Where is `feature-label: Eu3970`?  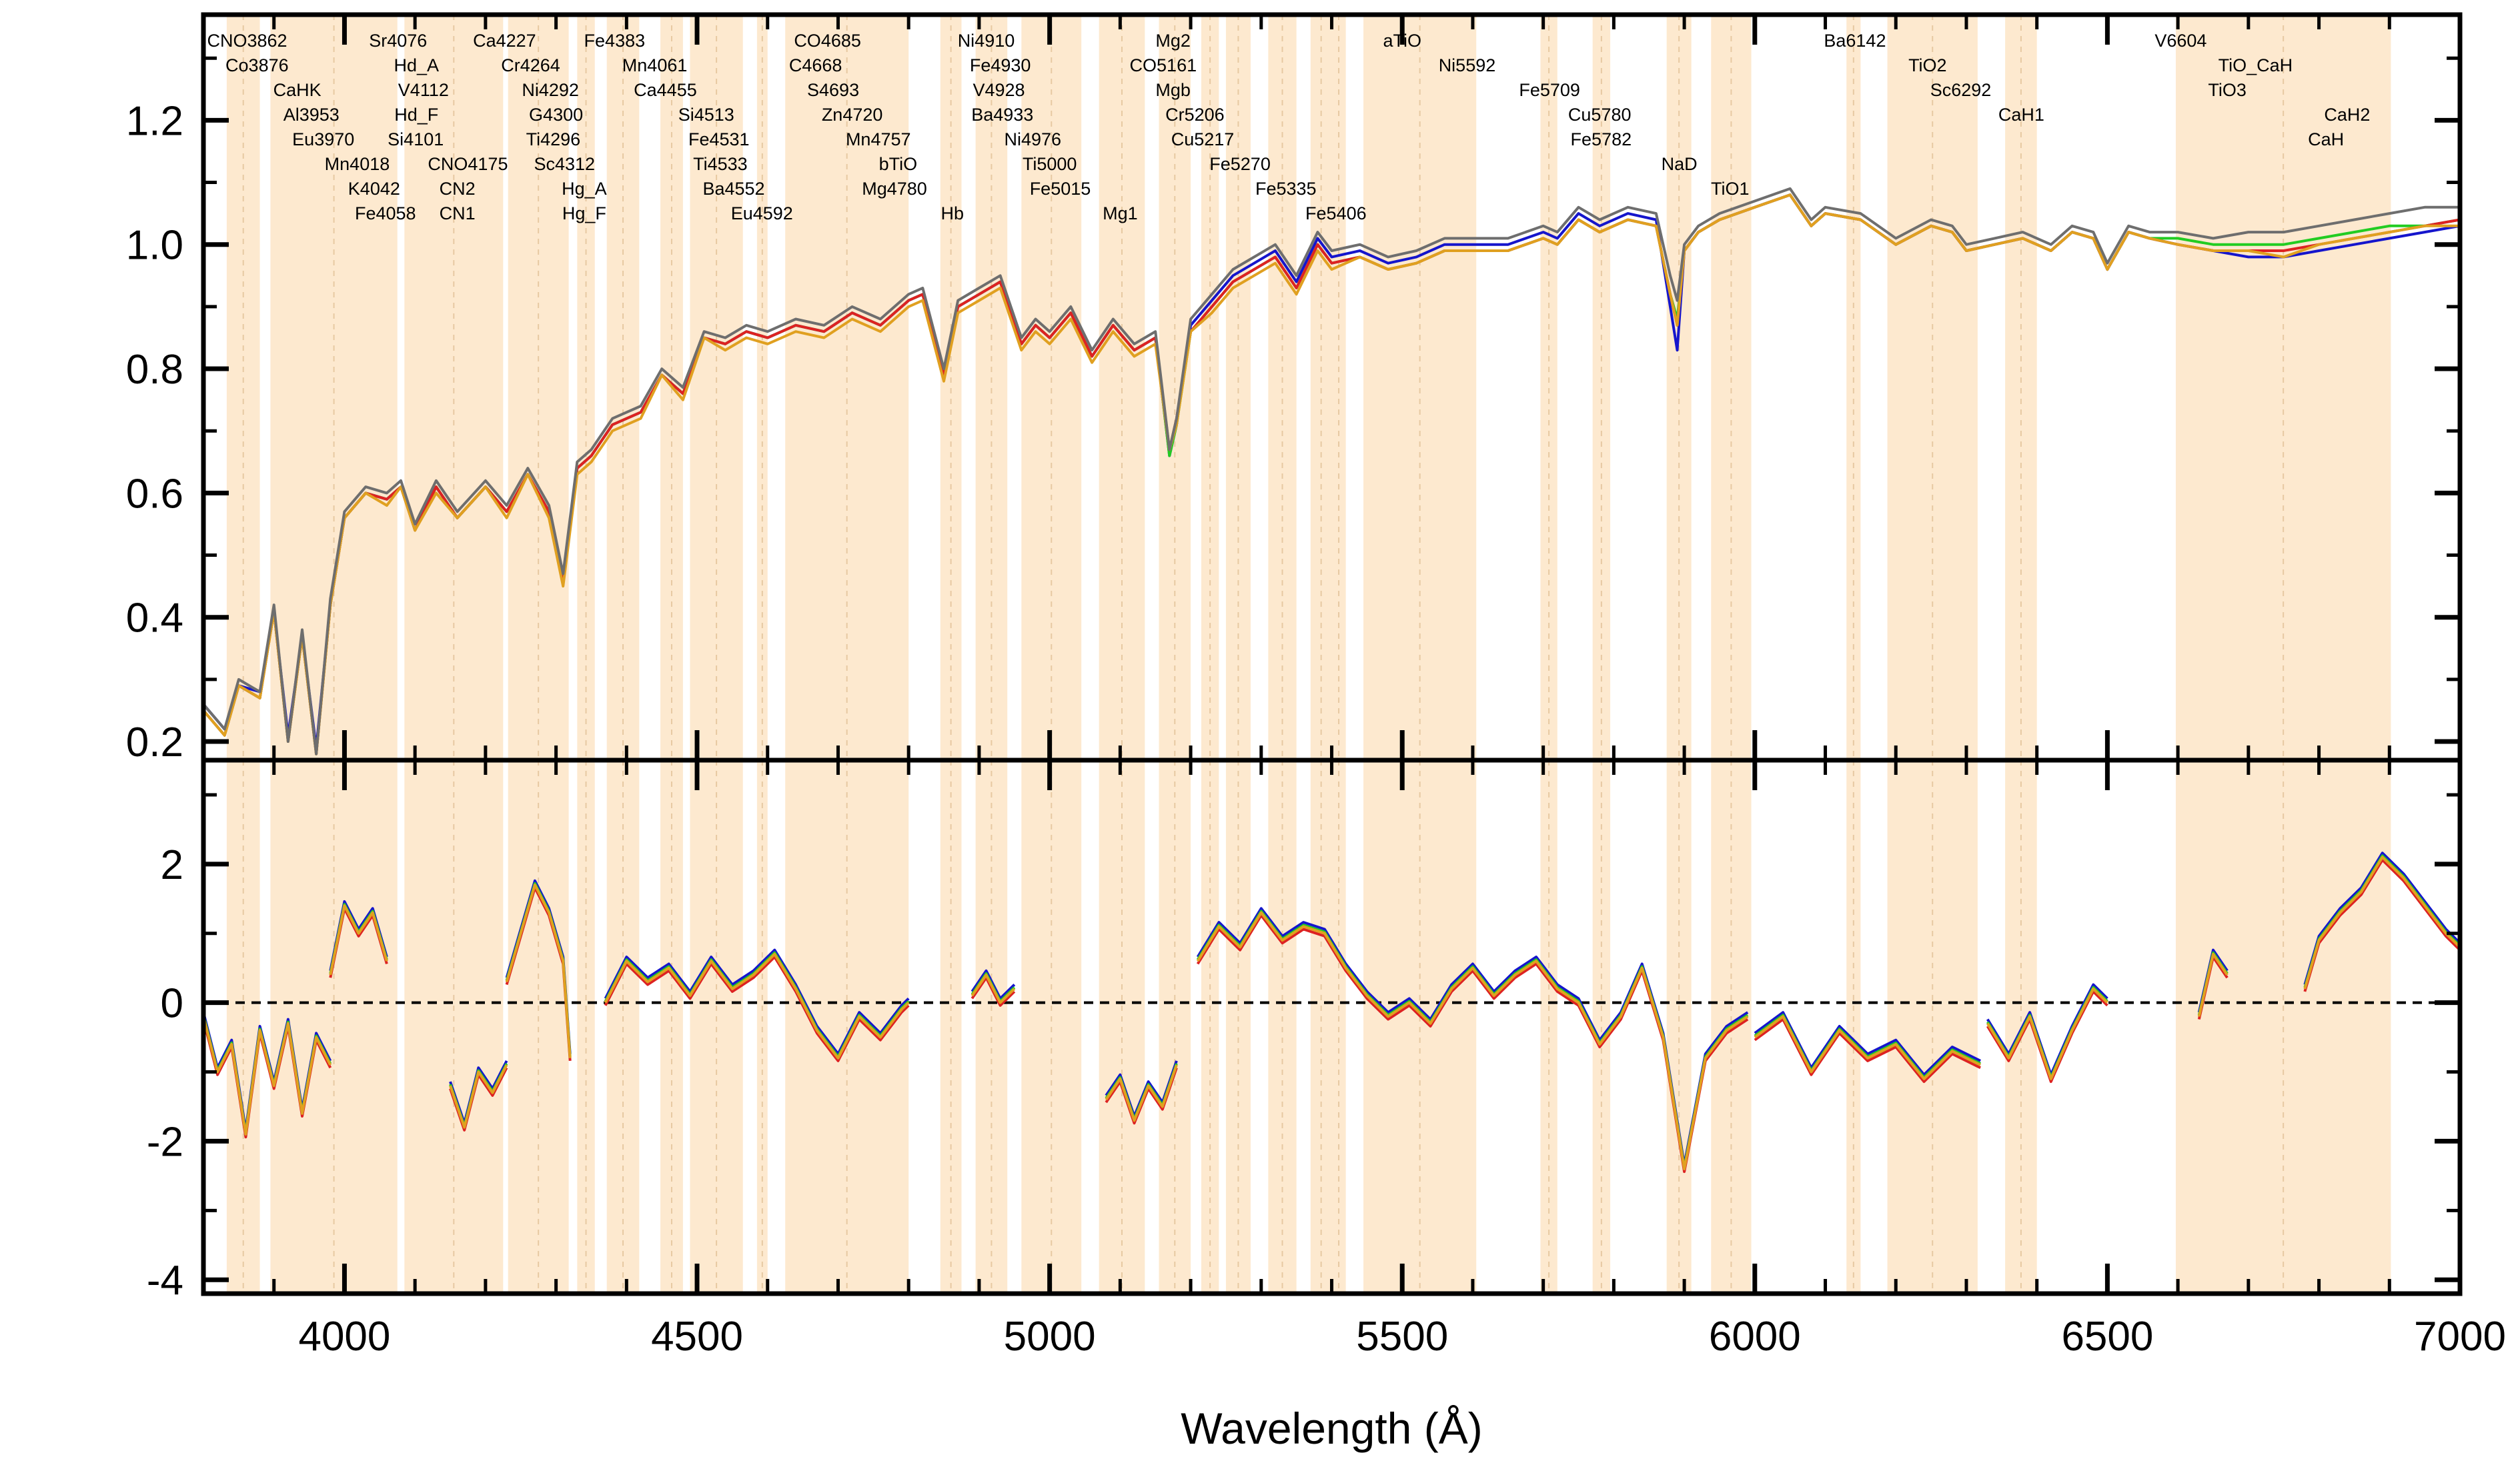 feature-label: Eu3970 is located at coordinates (323, 139).